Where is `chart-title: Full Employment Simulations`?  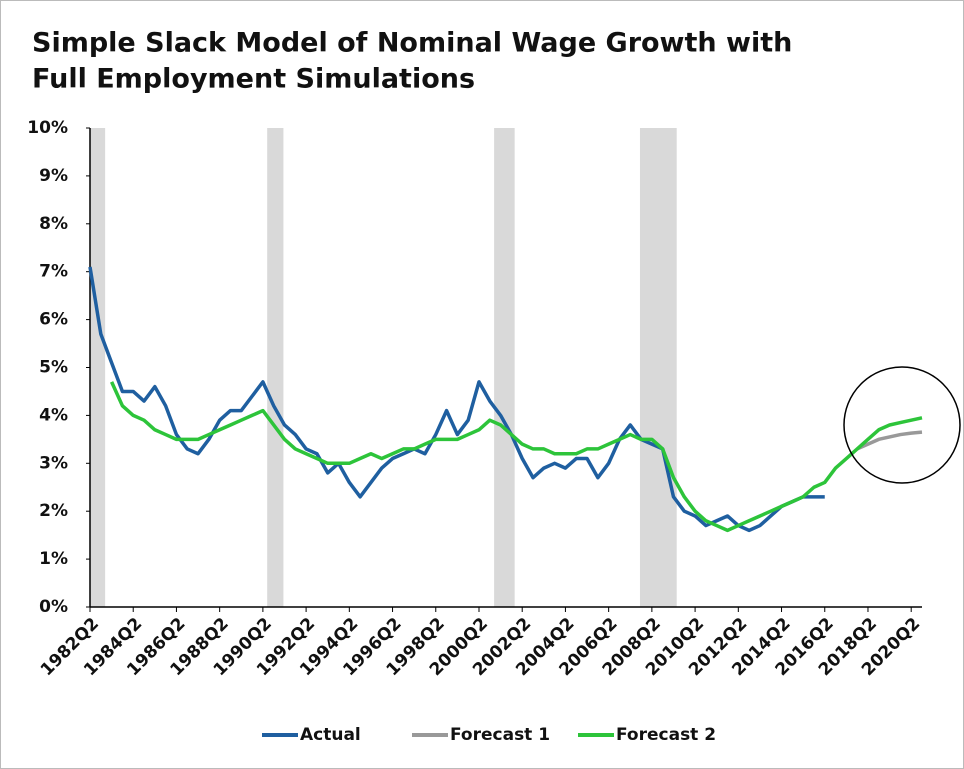
chart-title: Full Employment Simulations is located at coordinates (253, 79).